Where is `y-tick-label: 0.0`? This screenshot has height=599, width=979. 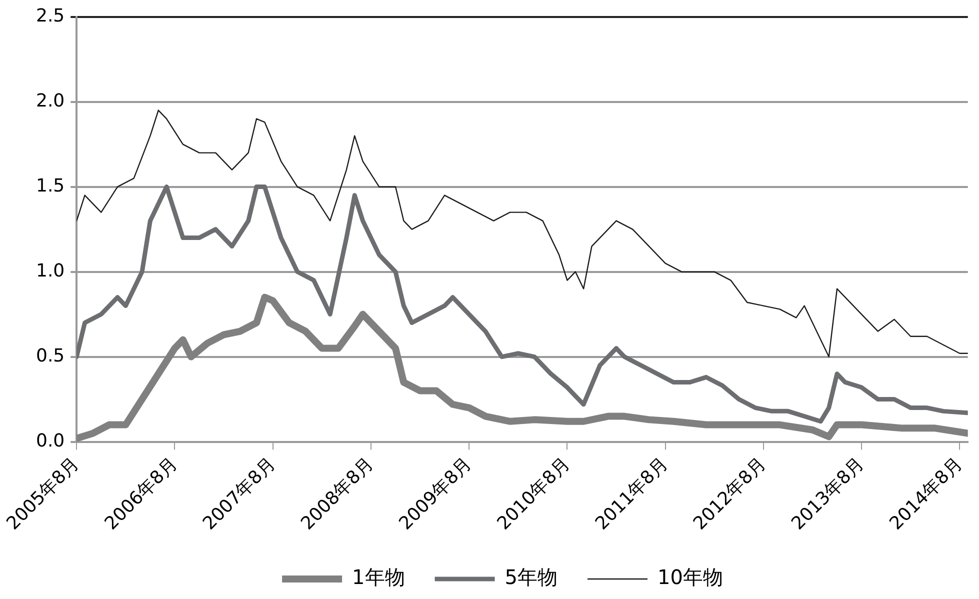 y-tick-label: 0.0 is located at coordinates (50, 441).